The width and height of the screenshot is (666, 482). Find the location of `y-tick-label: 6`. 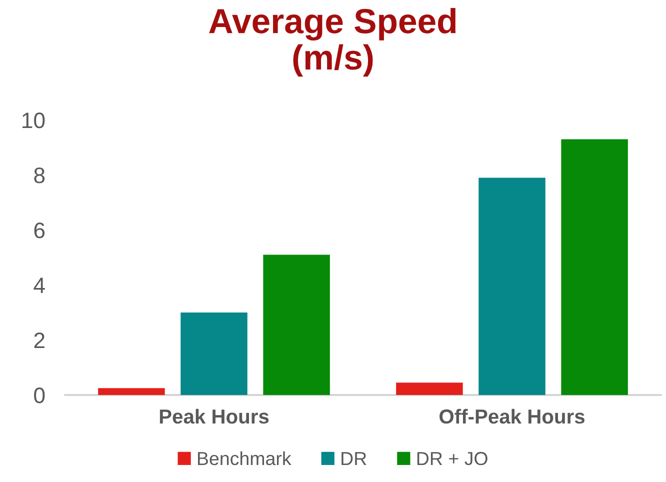

y-tick-label: 6 is located at coordinates (39, 230).